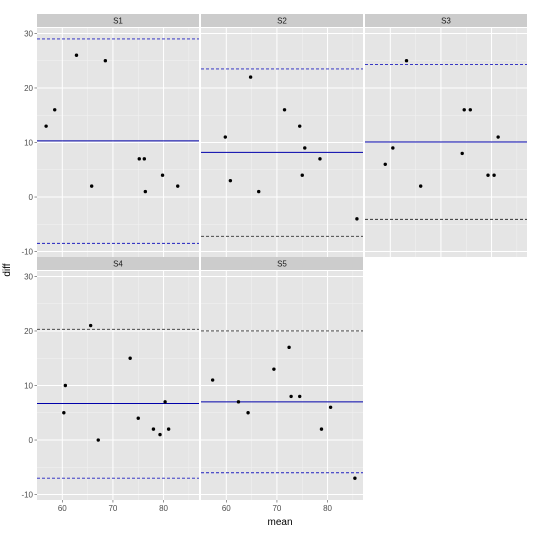 This screenshot has height=533, width=540. I want to click on y-axis-title: diff, so click(7, 269).